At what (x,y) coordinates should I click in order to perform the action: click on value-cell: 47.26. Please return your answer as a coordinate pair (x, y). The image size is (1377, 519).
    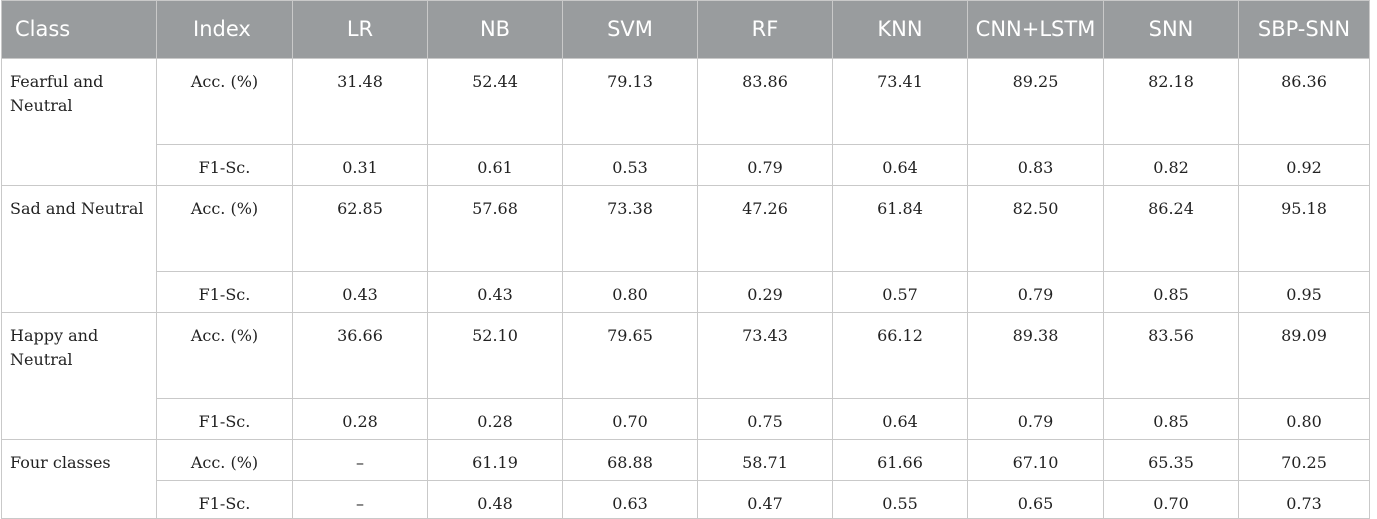
    Looking at the image, I should click on (765, 228).